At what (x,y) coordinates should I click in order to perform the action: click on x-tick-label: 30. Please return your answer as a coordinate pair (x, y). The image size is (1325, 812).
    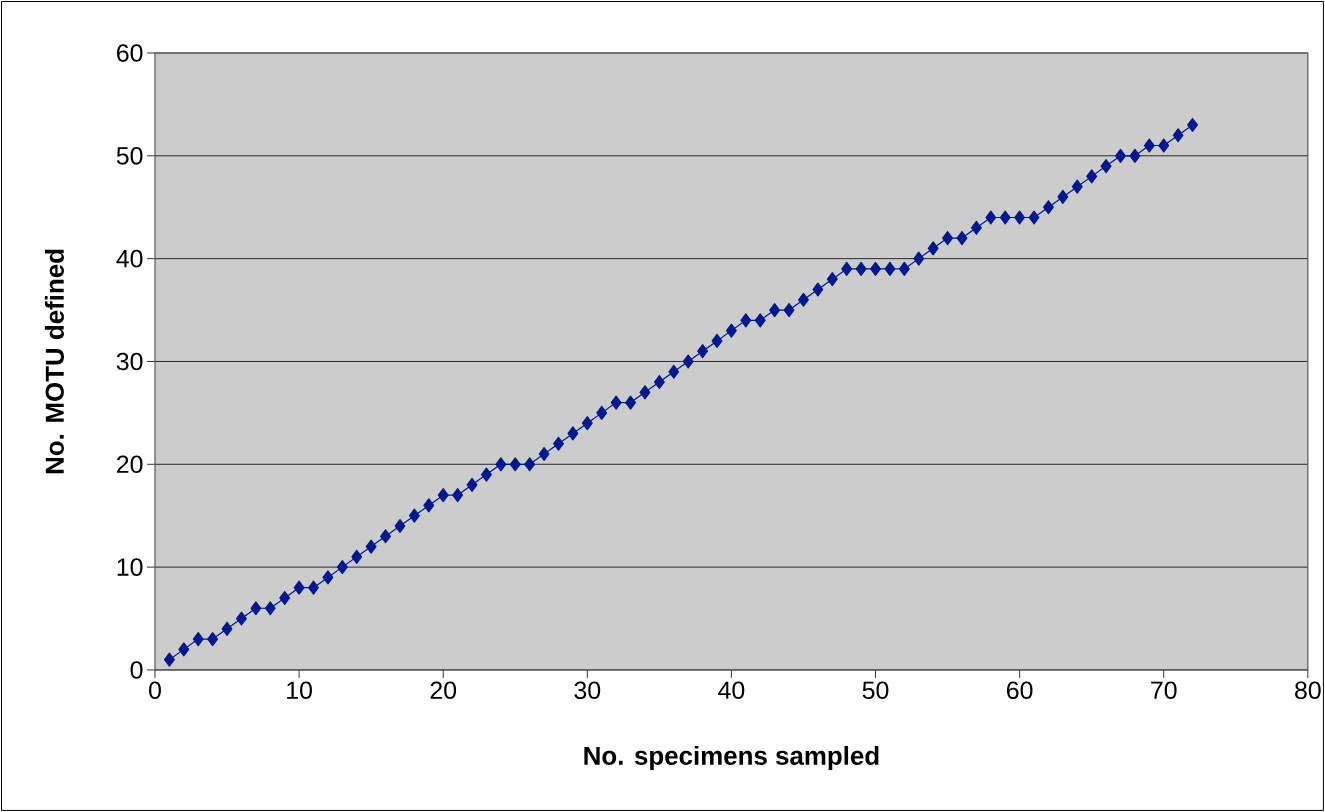
    Looking at the image, I should click on (587, 690).